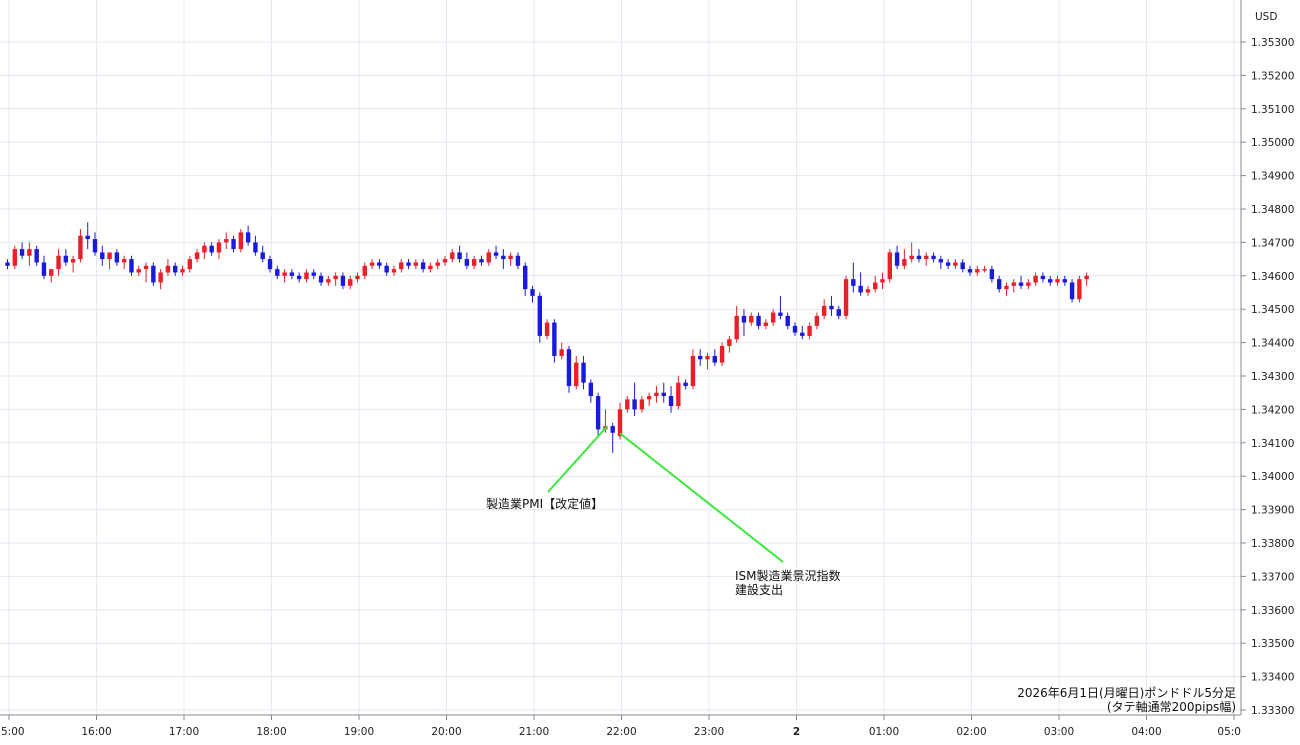  Describe the element at coordinates (1272, 678) in the screenshot. I see `price-tick-label: 1.33400` at that location.